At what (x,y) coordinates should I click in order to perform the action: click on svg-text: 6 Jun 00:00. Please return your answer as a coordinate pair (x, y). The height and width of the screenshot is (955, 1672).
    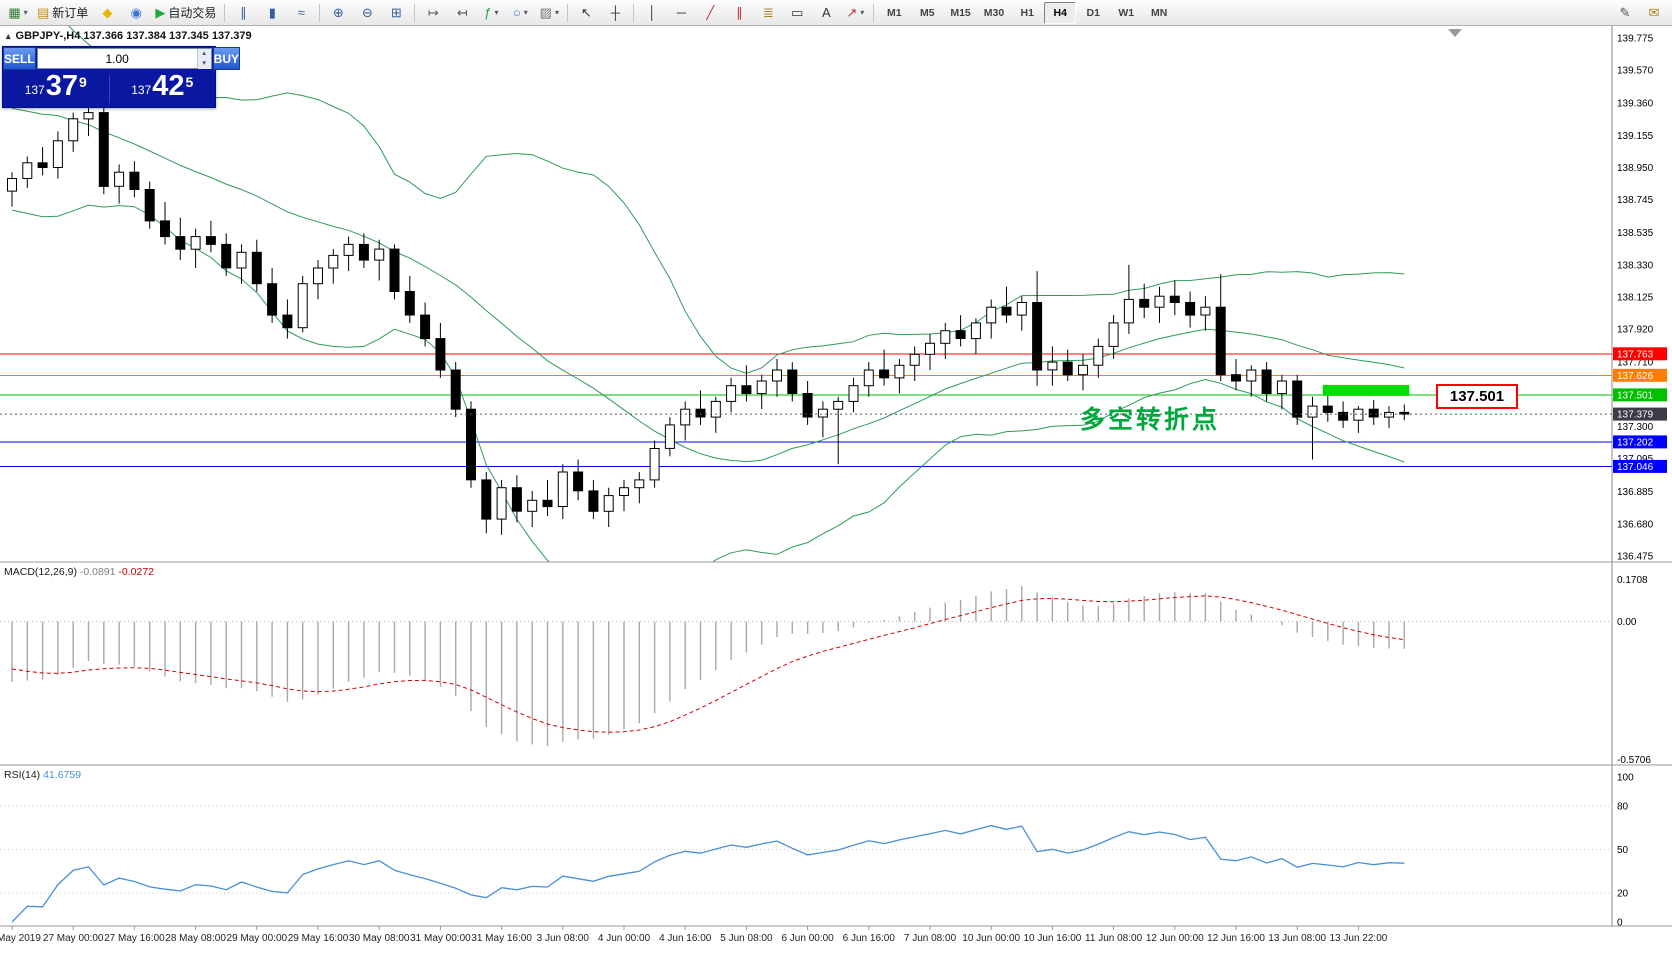
    Looking at the image, I should click on (807, 938).